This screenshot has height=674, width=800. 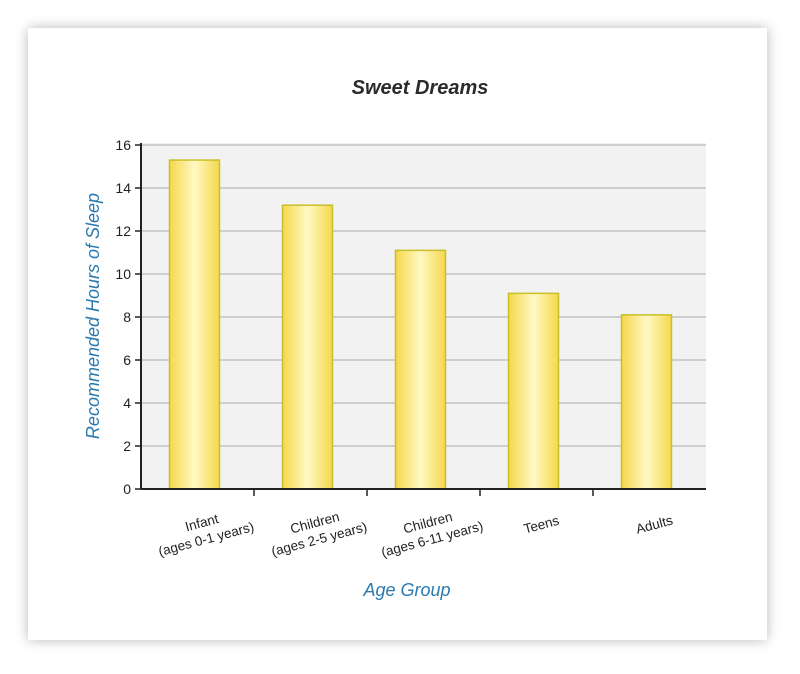 I want to click on y-tick-label: 16, so click(x=123, y=145).